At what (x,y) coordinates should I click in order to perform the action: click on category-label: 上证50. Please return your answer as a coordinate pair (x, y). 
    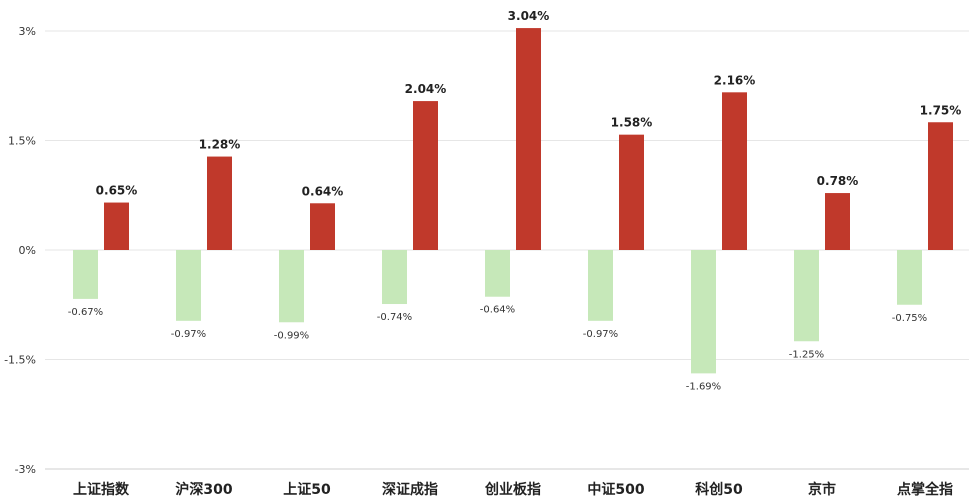
    Looking at the image, I should click on (307, 490).